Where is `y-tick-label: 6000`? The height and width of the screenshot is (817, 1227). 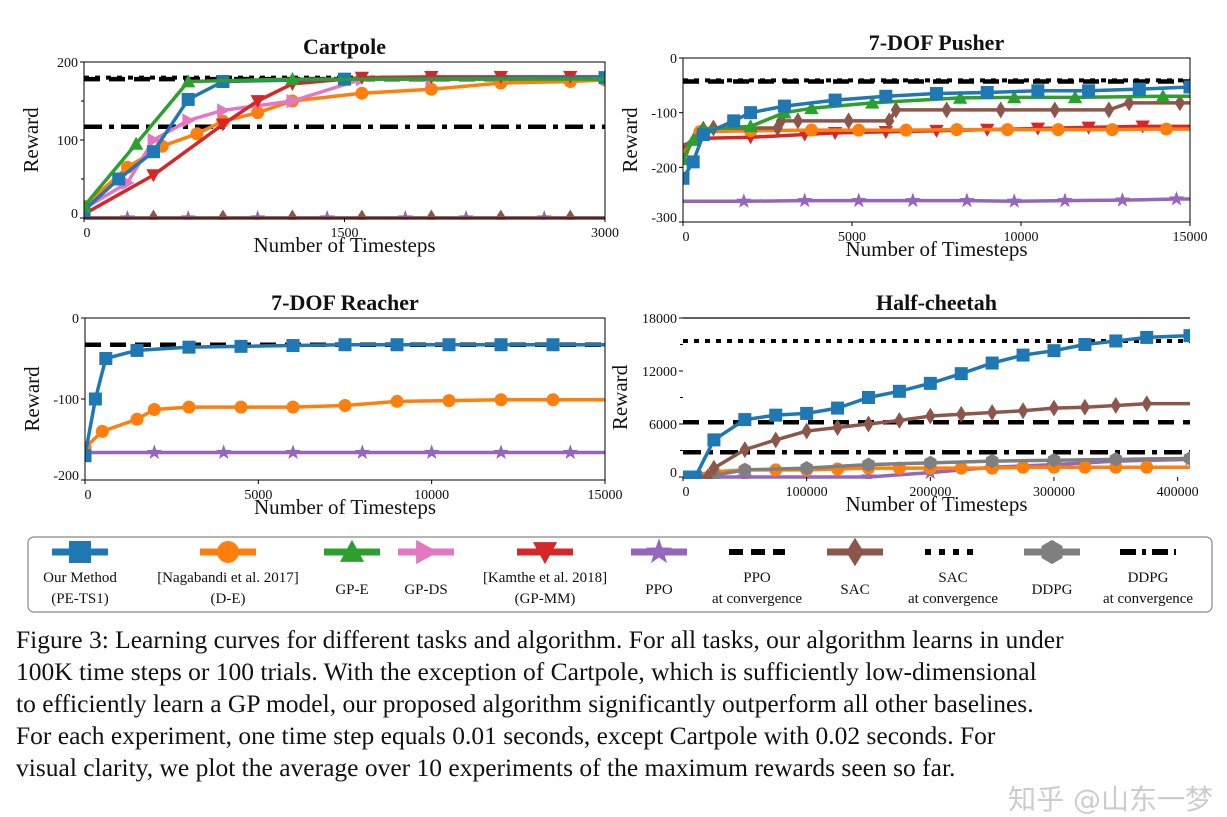 y-tick-label: 6000 is located at coordinates (663, 425).